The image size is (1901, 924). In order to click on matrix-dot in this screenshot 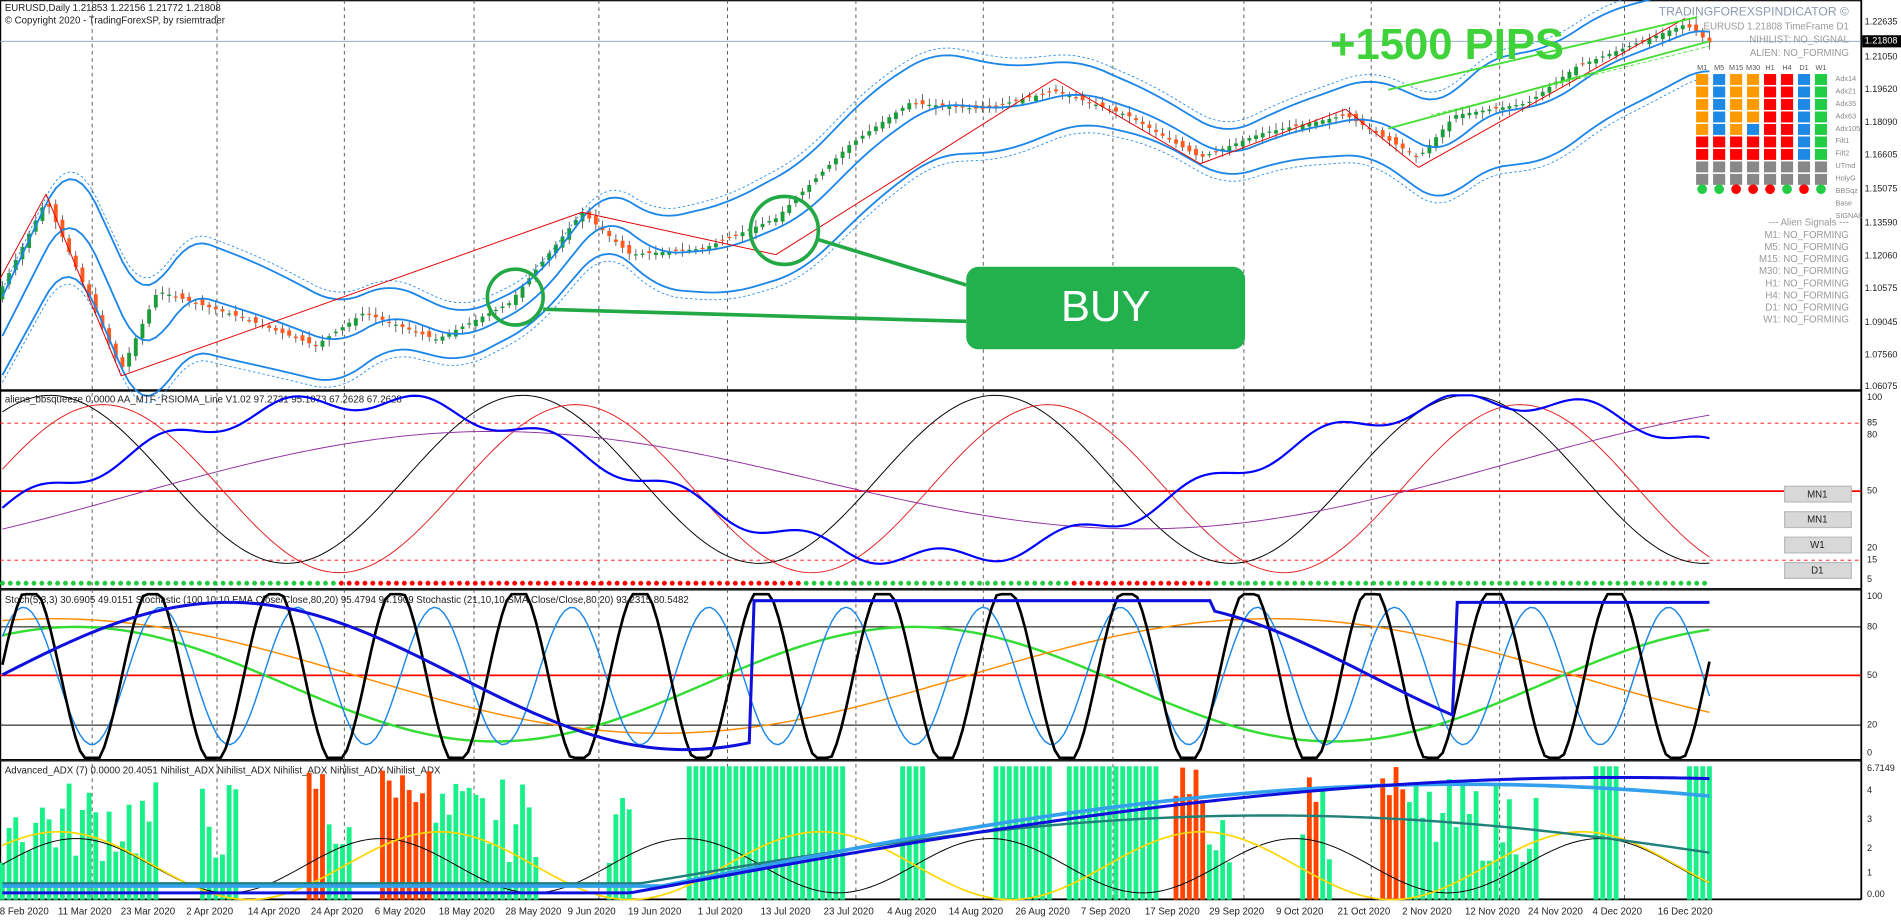, I will do `click(1736, 189)`.